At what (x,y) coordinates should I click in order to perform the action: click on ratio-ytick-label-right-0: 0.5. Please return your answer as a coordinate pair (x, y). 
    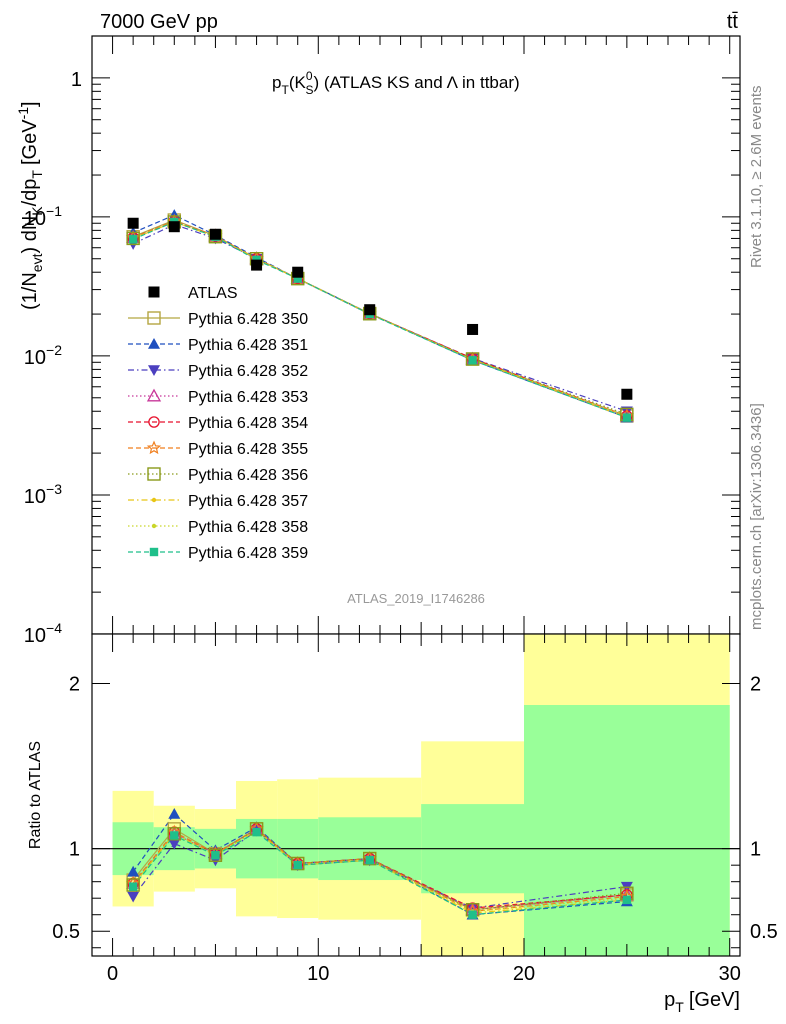
    Looking at the image, I should click on (764, 932).